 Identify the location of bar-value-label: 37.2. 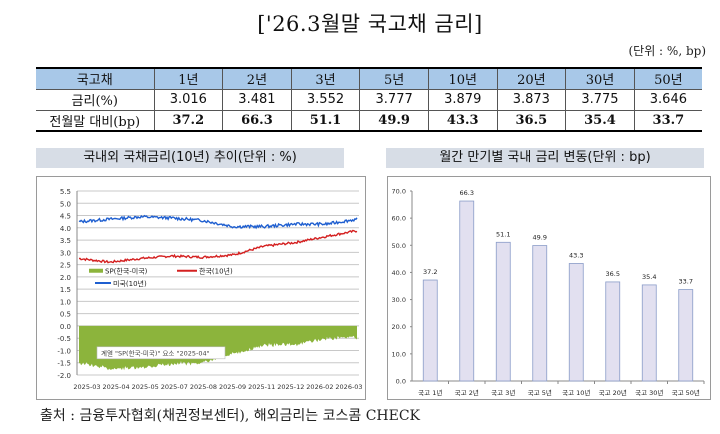
(430, 272).